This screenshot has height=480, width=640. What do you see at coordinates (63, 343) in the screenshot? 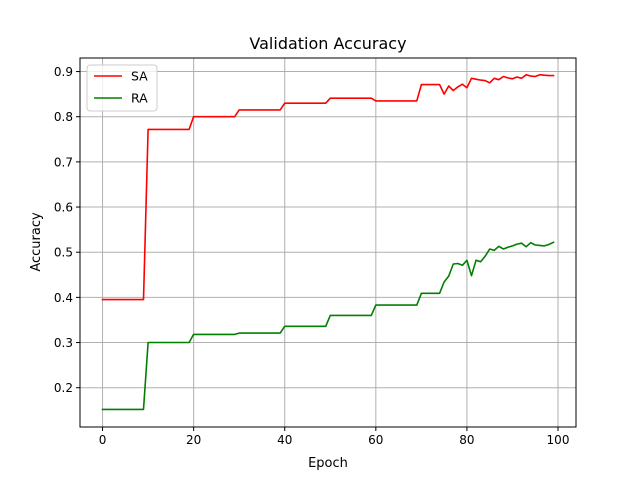
I see `y-tick-label: 0.3` at bounding box center [63, 343].